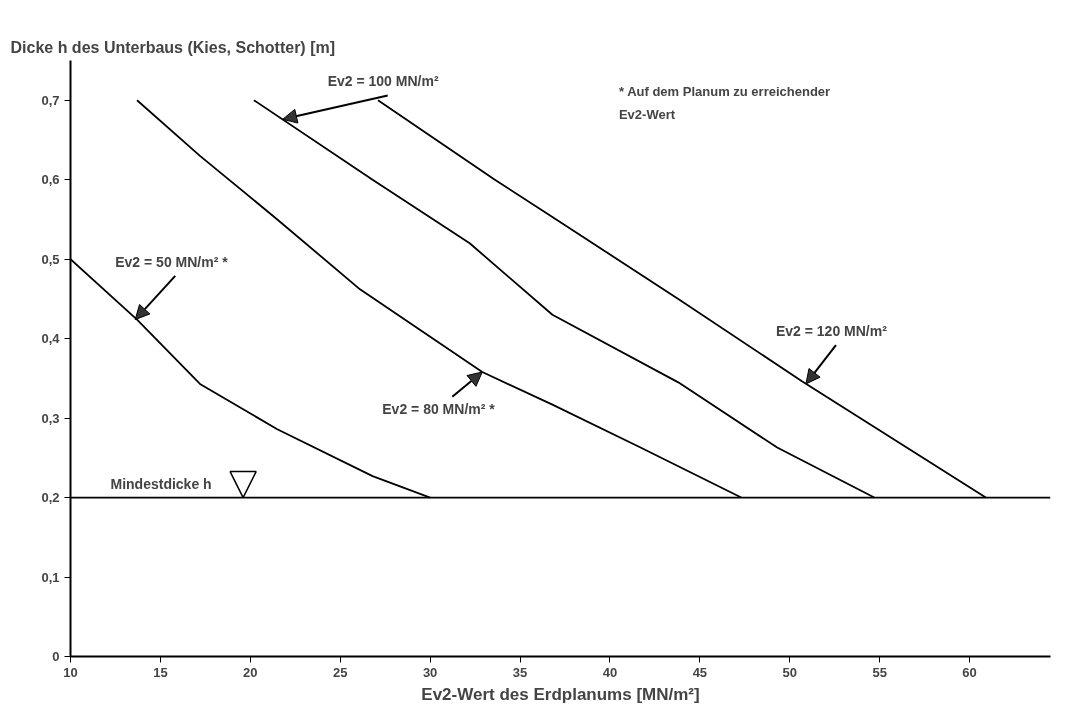 This screenshot has width=1078, height=724. Describe the element at coordinates (610, 672) in the screenshot. I see `x-tick-label: 40` at that location.